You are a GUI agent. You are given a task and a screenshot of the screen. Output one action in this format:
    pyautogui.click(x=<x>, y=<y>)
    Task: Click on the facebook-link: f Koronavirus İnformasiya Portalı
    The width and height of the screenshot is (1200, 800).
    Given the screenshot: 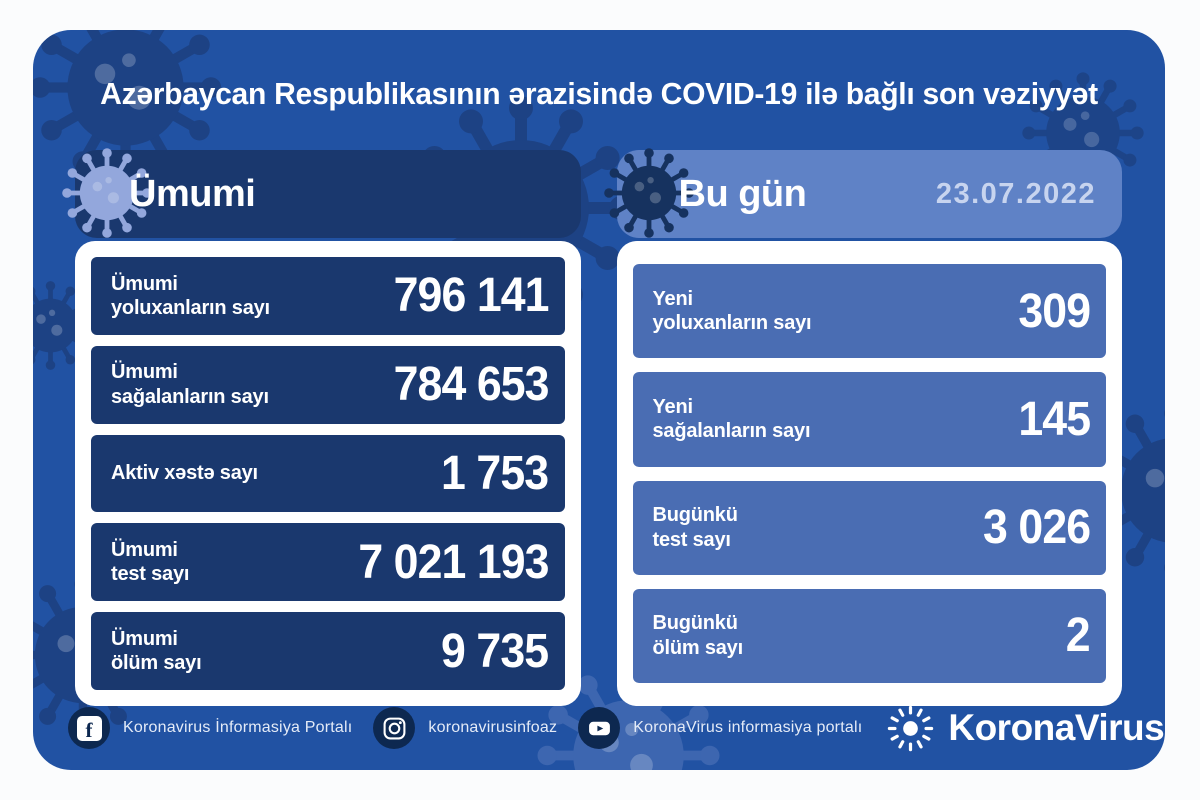 What is the action you would take?
    pyautogui.click(x=210, y=728)
    